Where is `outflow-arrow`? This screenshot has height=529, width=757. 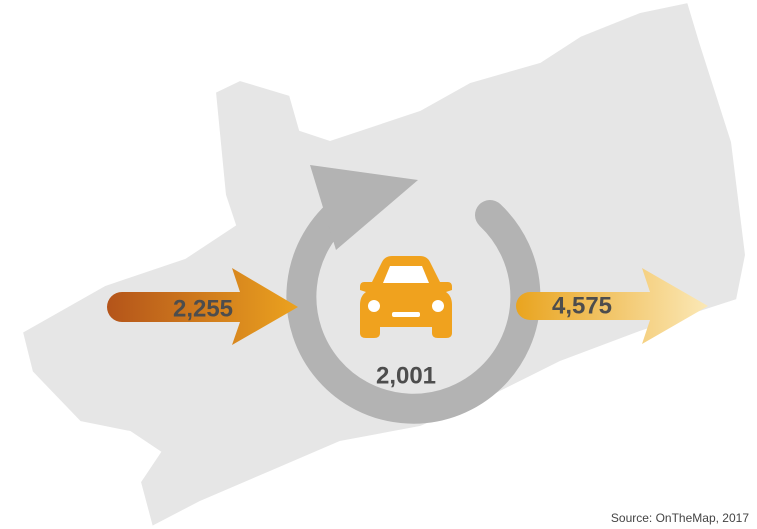 outflow-arrow is located at coordinates (612, 306).